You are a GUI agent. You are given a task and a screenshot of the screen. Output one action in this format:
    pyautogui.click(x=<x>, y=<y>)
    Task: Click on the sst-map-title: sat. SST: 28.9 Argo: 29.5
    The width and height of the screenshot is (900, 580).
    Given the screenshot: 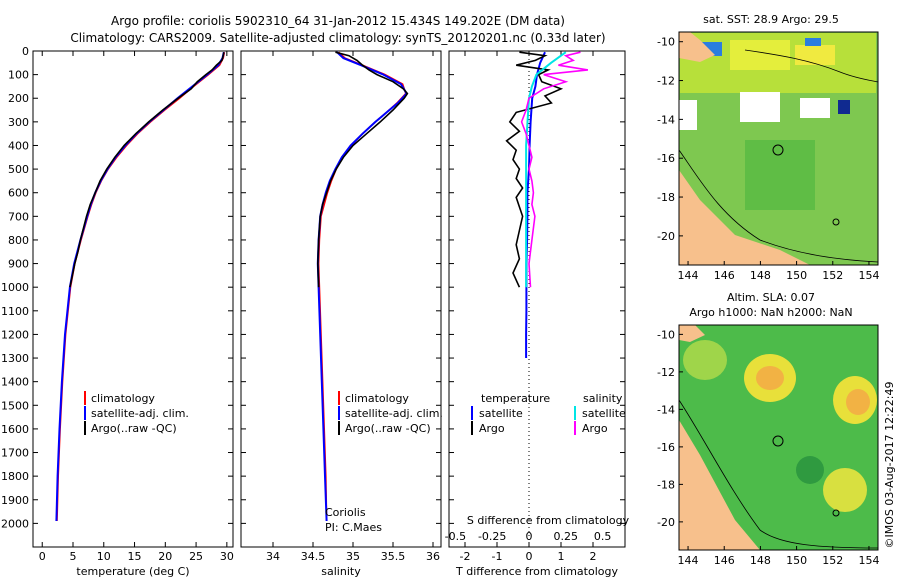 What is the action you would take?
    pyautogui.click(x=771, y=19)
    